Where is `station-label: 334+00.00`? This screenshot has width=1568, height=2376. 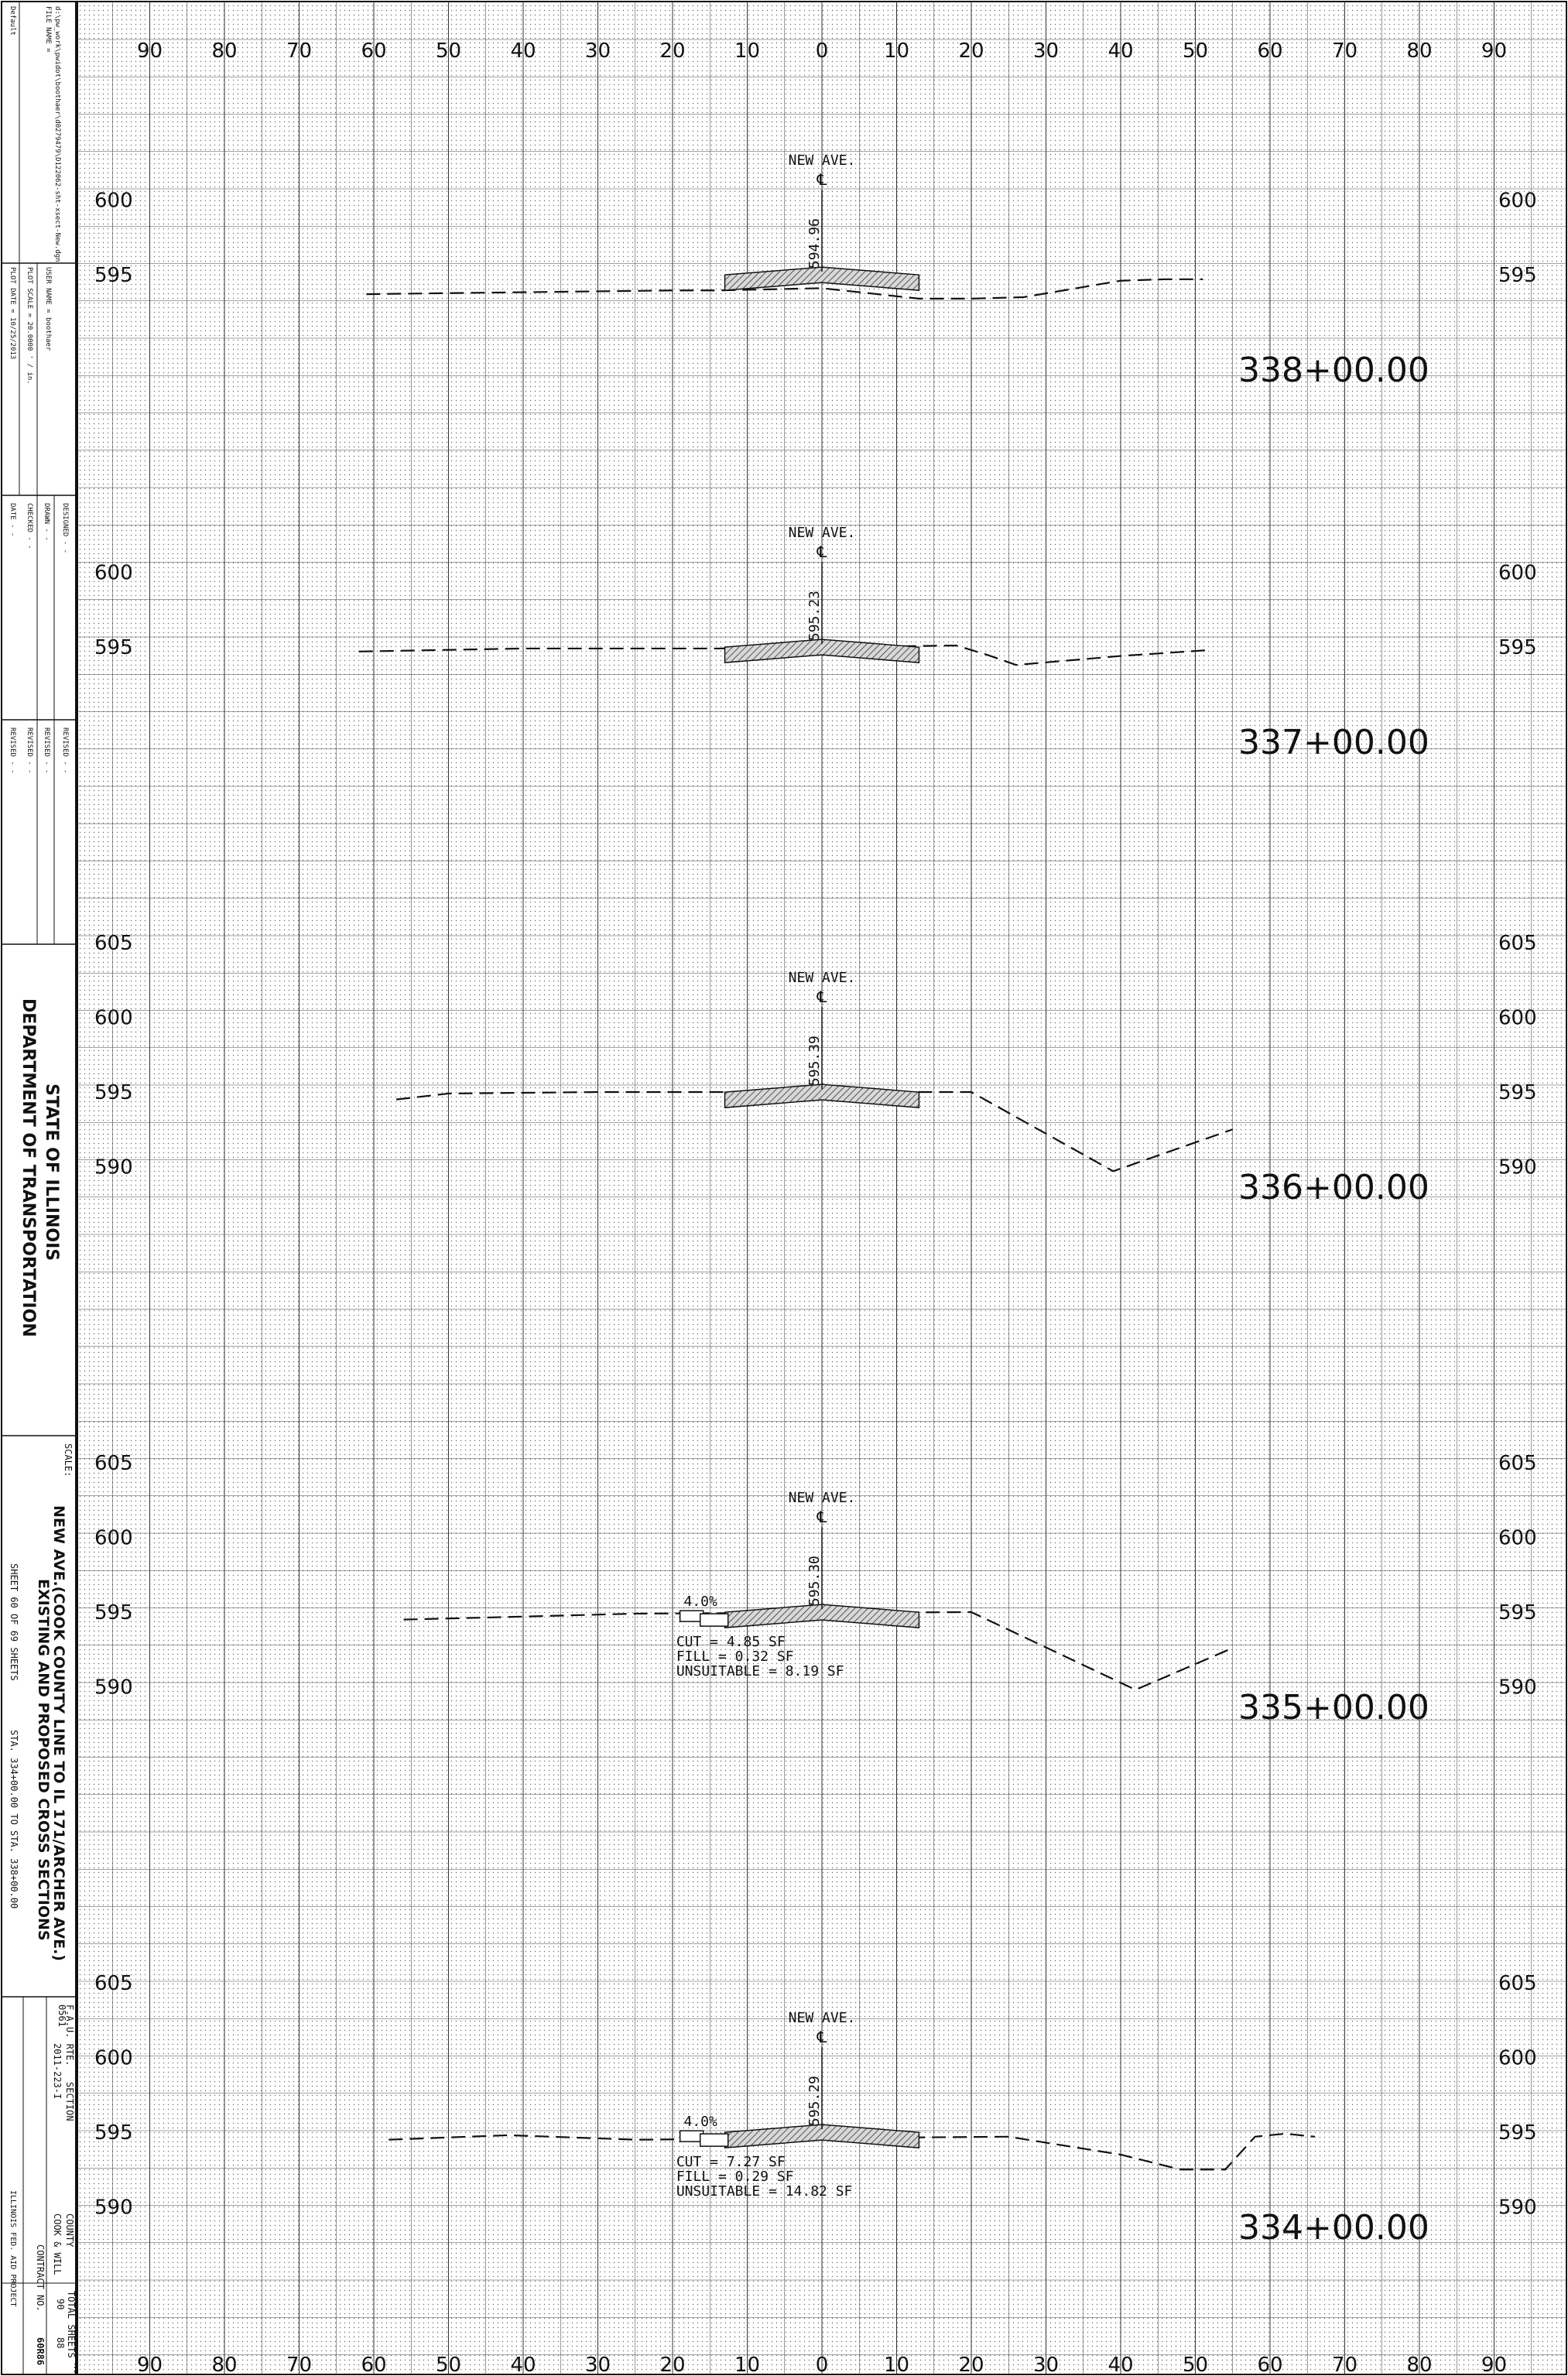
station-label: 334+00.00 is located at coordinates (1333, 2228).